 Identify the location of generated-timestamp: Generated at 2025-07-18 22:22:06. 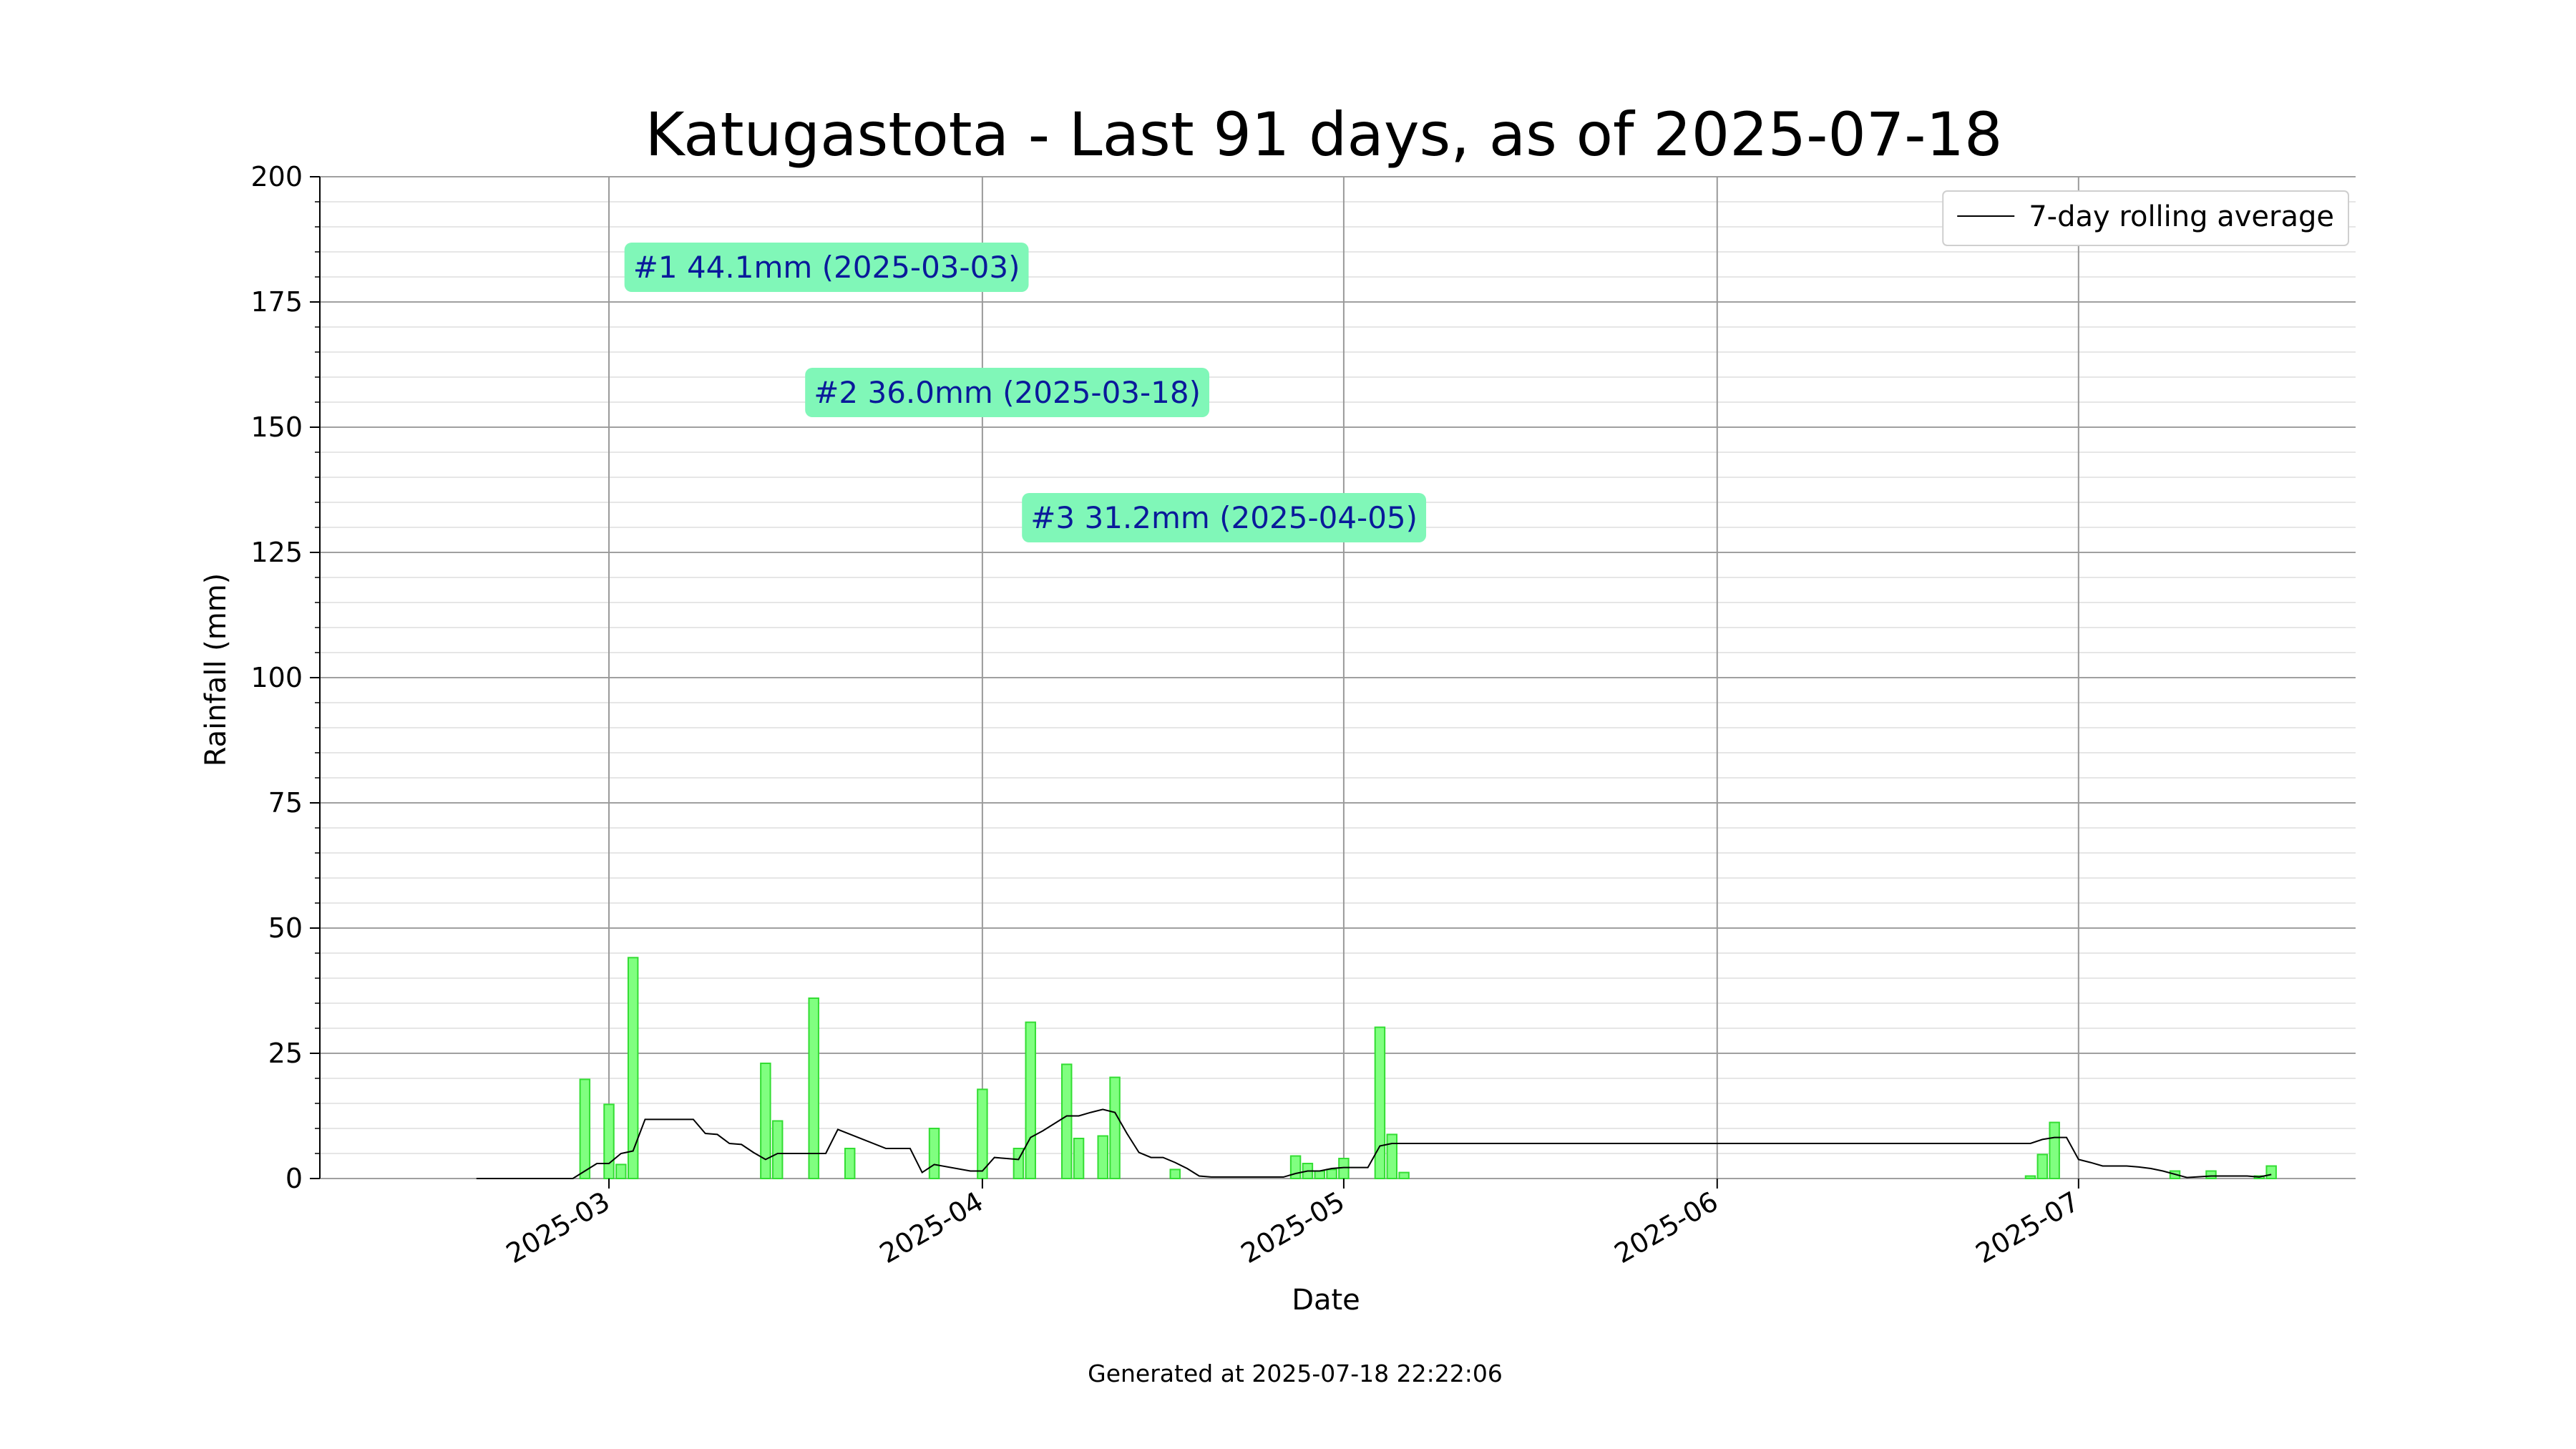
(1295, 1373).